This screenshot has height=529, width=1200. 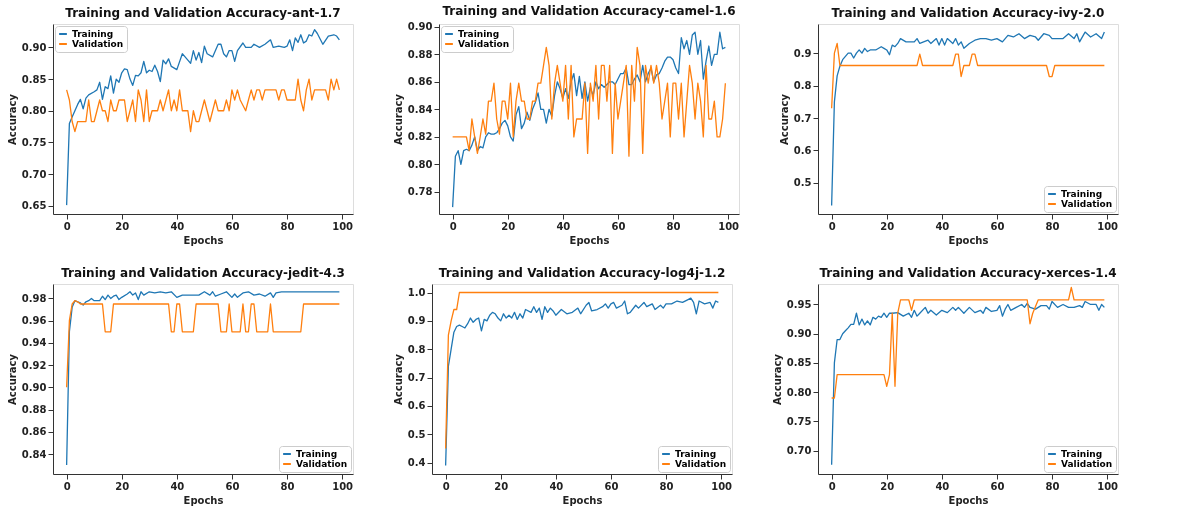 What do you see at coordinates (34, 298) in the screenshot?
I see `y-tick-label: 0.98` at bounding box center [34, 298].